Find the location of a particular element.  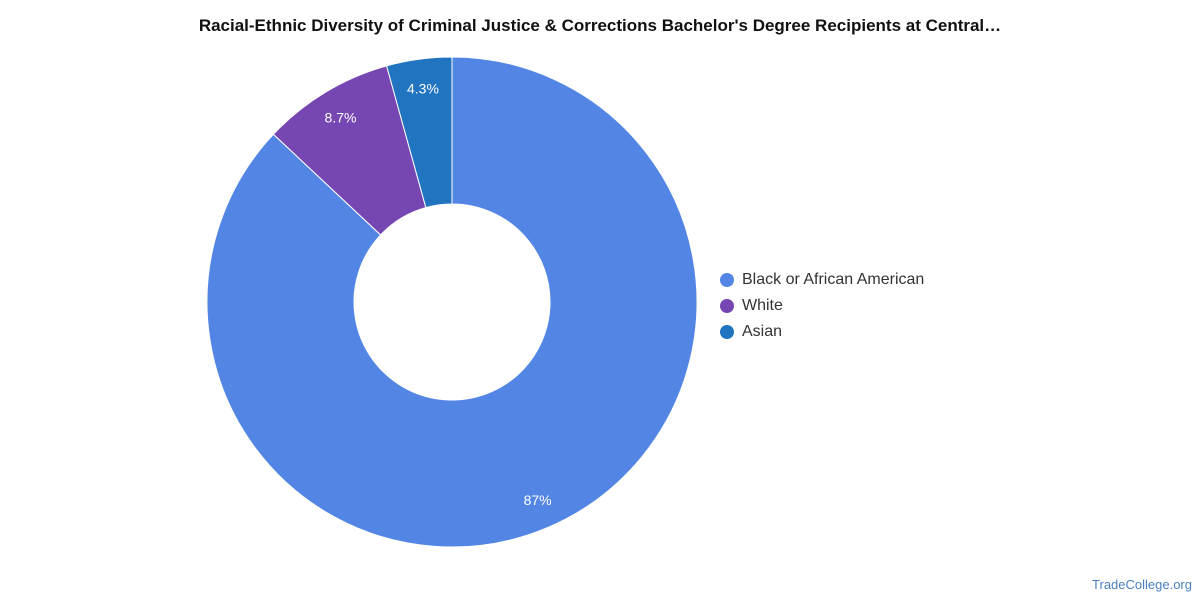

slice-value-label: 4.3% is located at coordinates (423, 88).